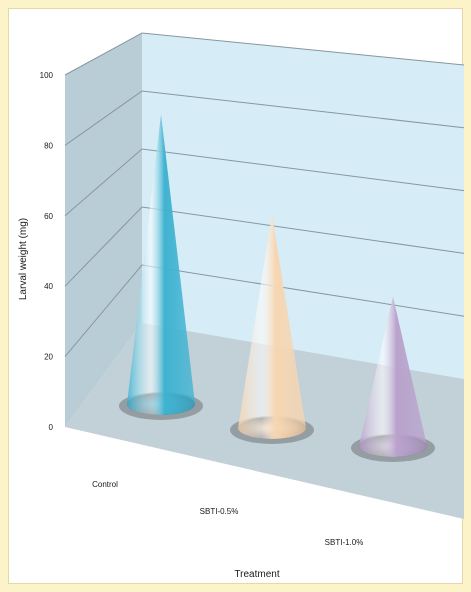 The image size is (471, 592). I want to click on y-tick-label: 20, so click(48, 357).